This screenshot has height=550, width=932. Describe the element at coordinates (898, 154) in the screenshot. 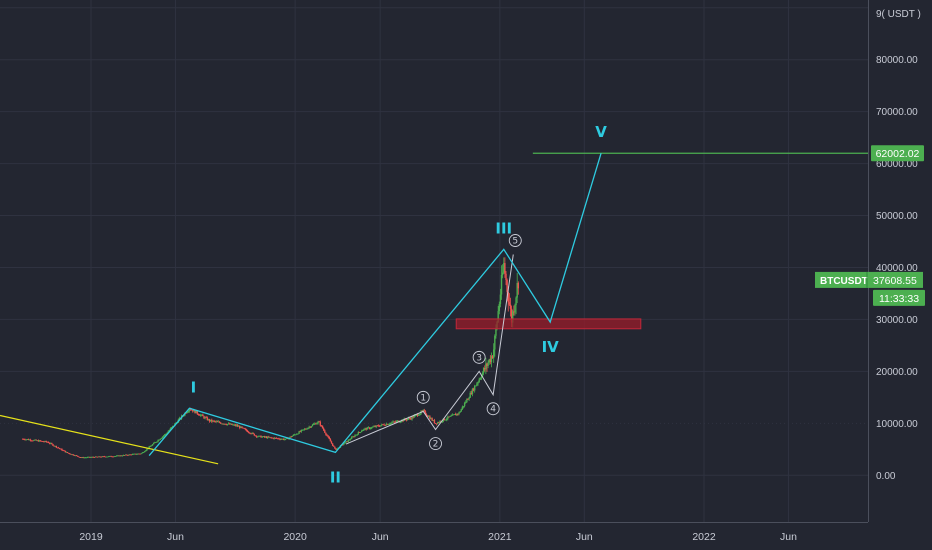

I see `target-price-badge-text: 62002.02` at that location.